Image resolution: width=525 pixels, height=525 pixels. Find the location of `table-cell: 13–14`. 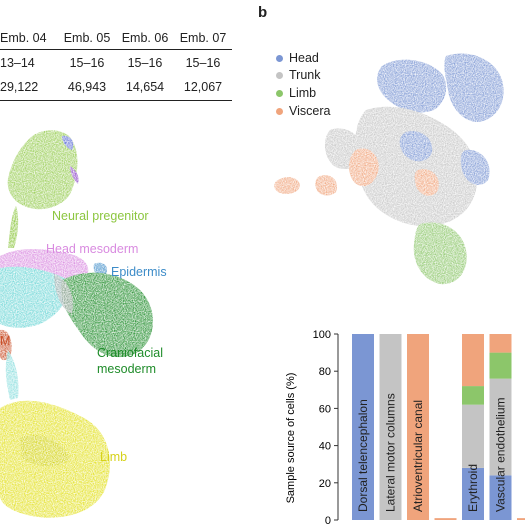

table-cell: 13–14 is located at coordinates (17, 63).